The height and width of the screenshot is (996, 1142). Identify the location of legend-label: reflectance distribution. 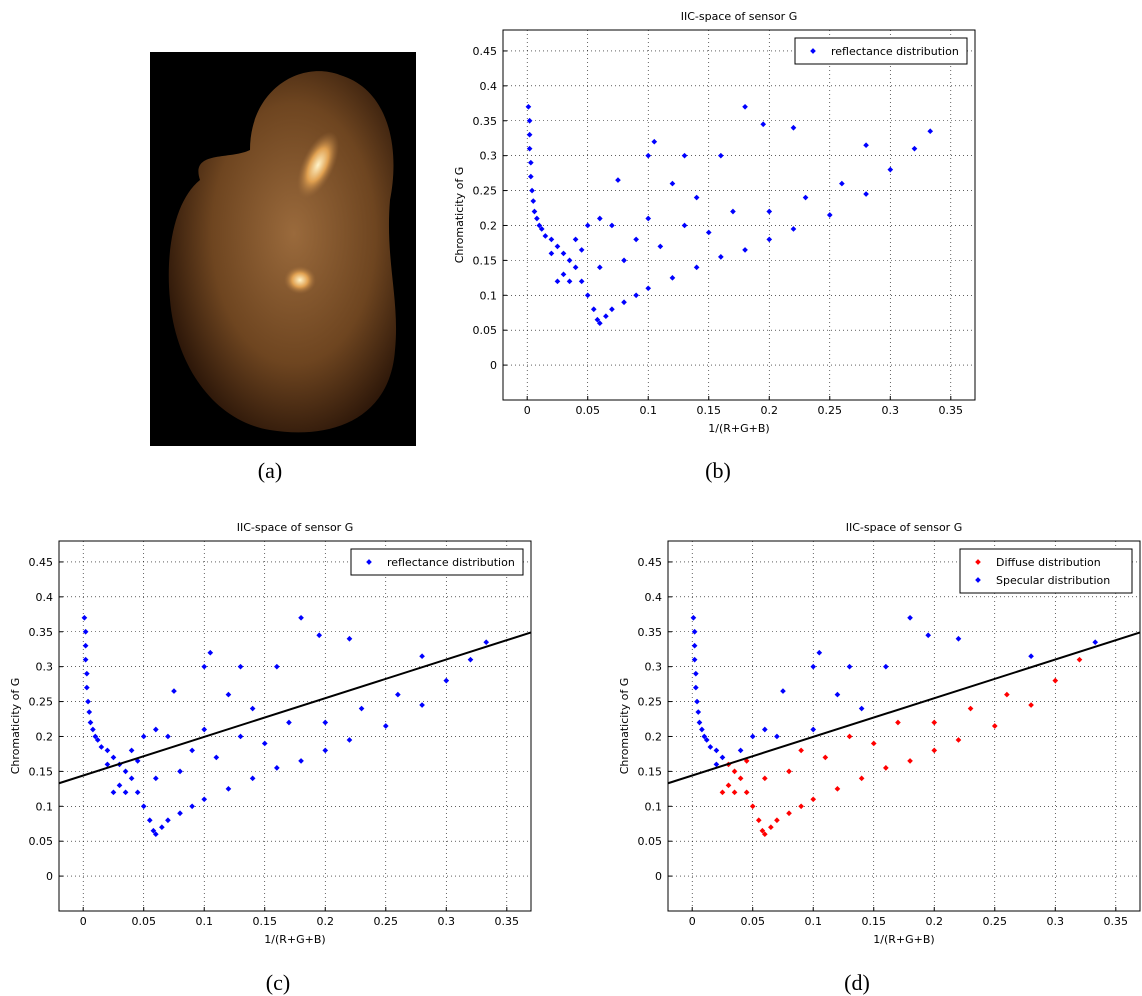
(895, 51).